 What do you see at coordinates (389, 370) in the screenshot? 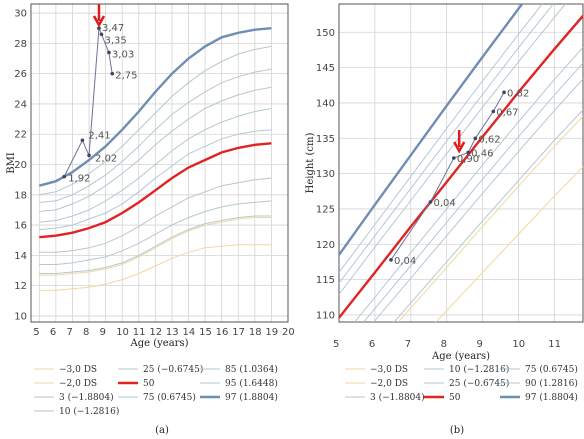
I see `legend-label: −3,0 DS` at bounding box center [389, 370].